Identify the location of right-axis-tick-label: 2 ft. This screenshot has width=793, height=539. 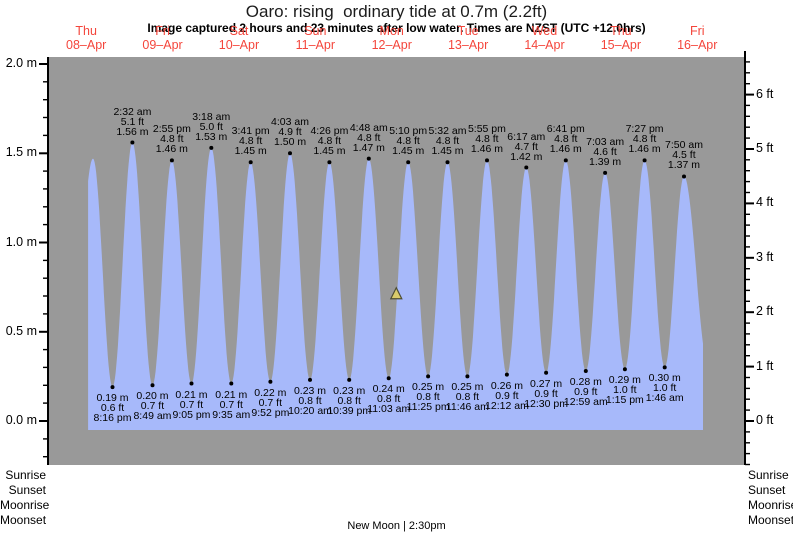
(765, 311).